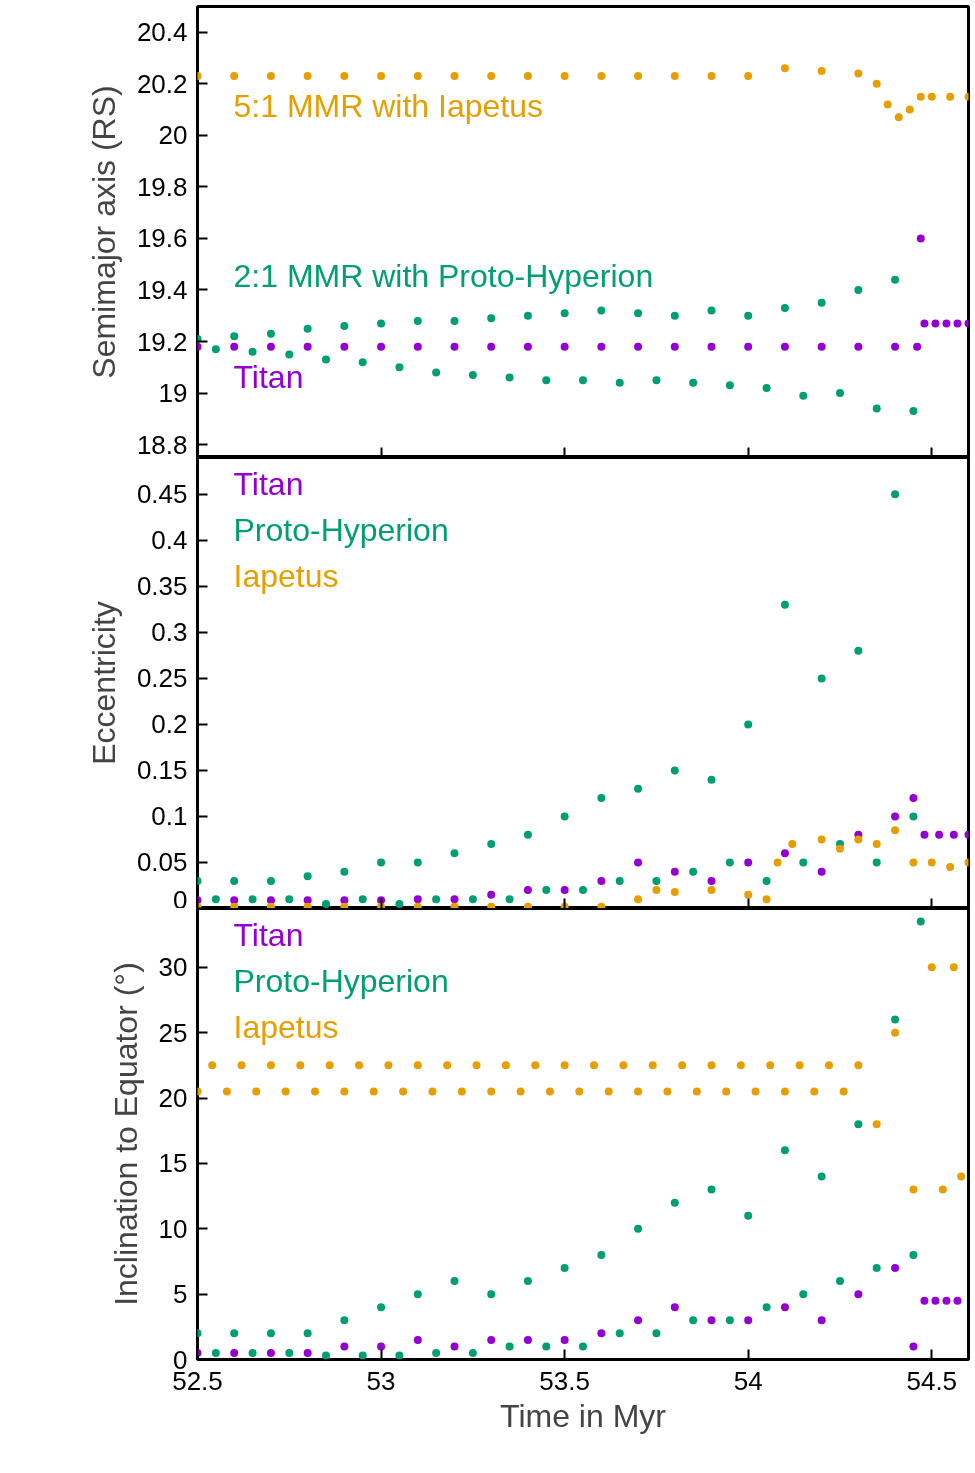 The image size is (975, 1473). I want to click on series-label: Titan, so click(268, 376).